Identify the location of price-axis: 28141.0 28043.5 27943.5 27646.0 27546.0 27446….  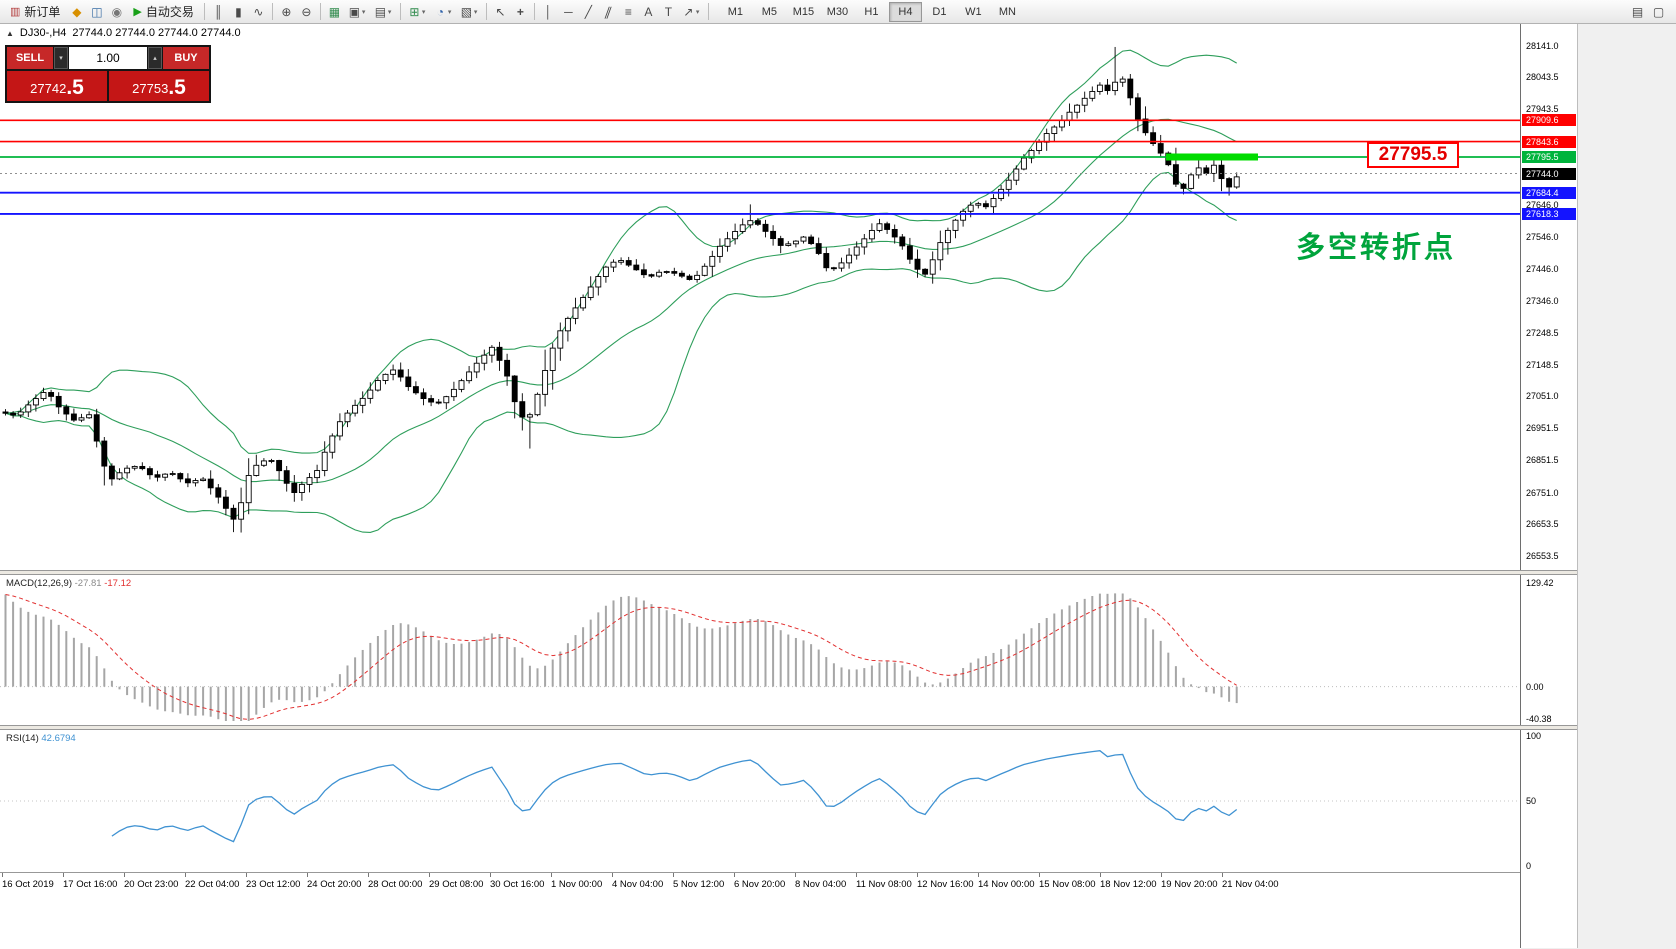
(1548, 486).